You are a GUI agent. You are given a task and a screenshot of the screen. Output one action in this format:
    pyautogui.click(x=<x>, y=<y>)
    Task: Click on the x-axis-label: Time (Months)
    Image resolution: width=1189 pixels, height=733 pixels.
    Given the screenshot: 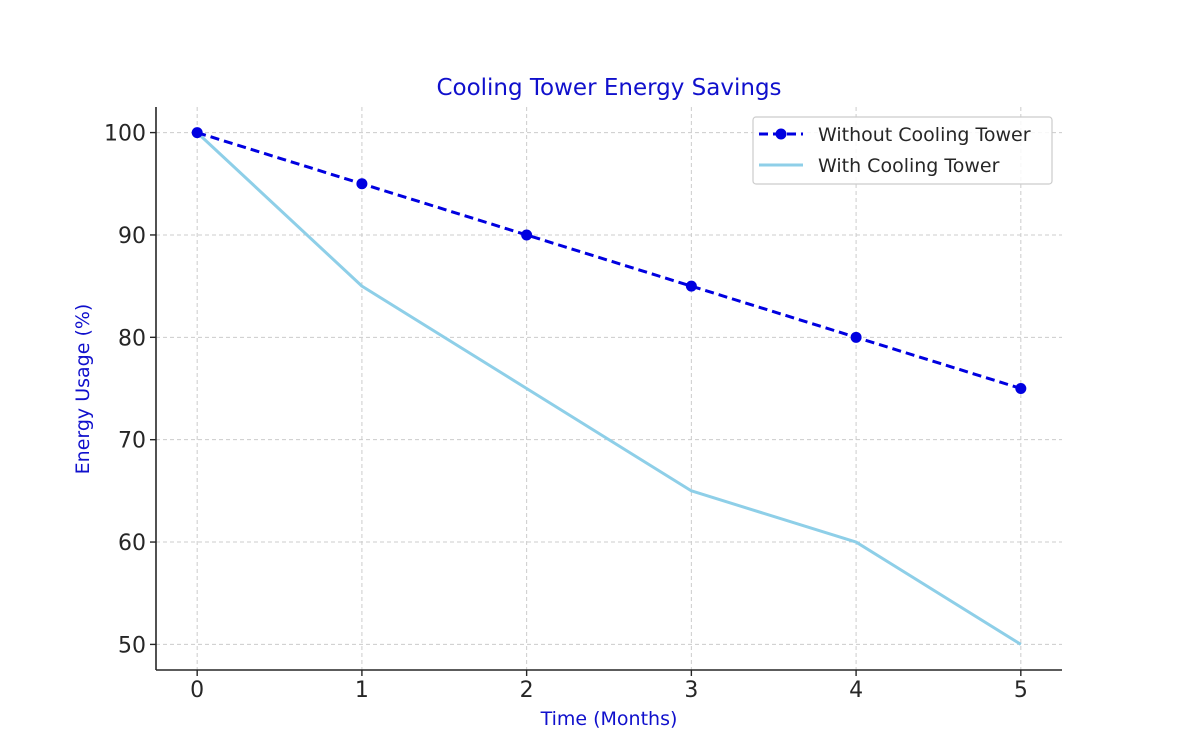 What is the action you would take?
    pyautogui.click(x=609, y=719)
    